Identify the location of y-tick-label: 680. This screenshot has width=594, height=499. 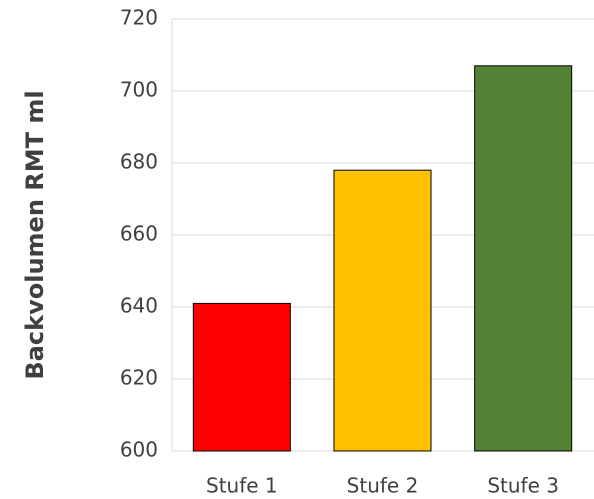
(139, 162).